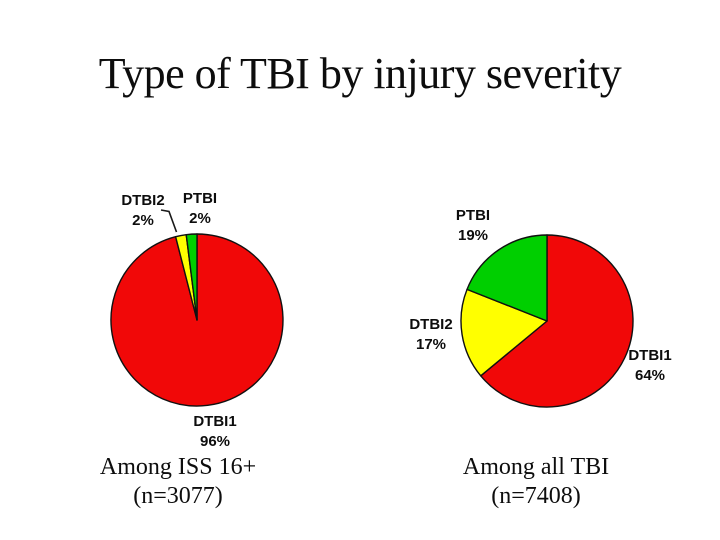 This screenshot has height=540, width=720. Describe the element at coordinates (473, 226) in the screenshot. I see `label-right-ptbi: PTBI 19%` at that location.